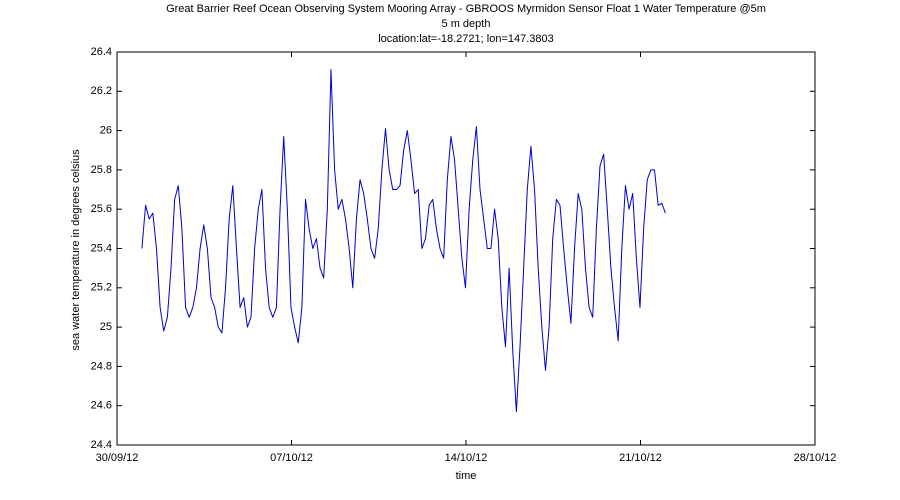 The height and width of the screenshot is (500, 900). I want to click on x-tick-label: 07/10/12, so click(291, 458).